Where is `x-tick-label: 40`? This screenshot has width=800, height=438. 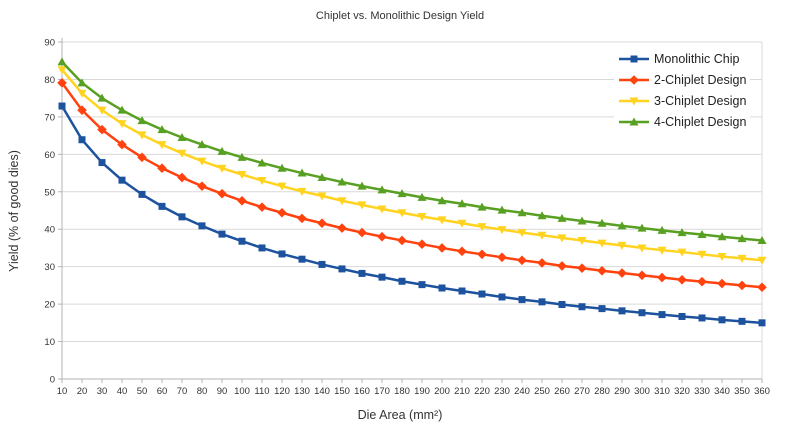 x-tick-label: 40 is located at coordinates (122, 391).